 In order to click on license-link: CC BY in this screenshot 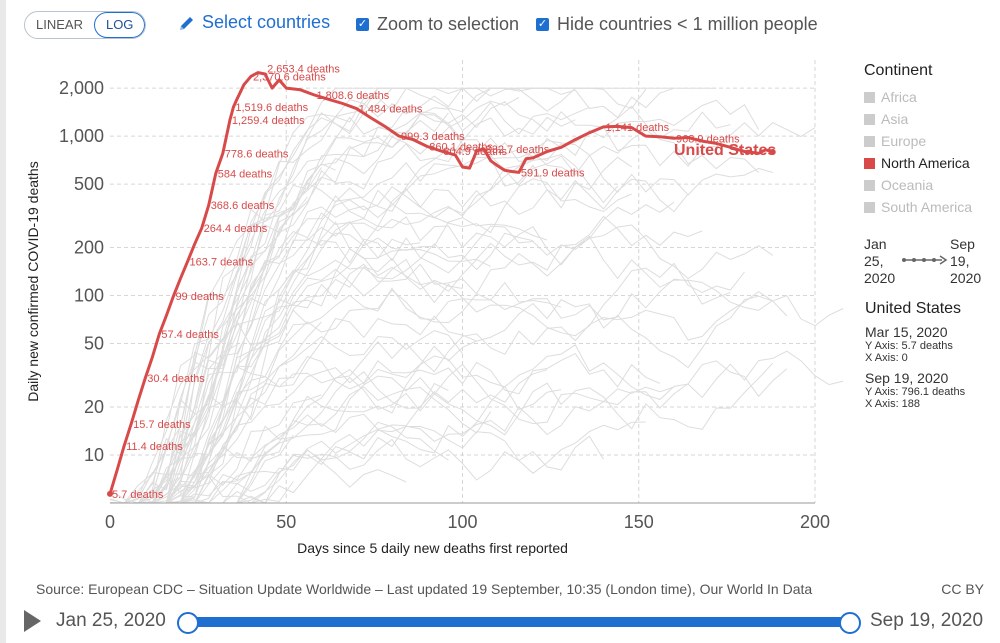, I will do `click(962, 589)`.